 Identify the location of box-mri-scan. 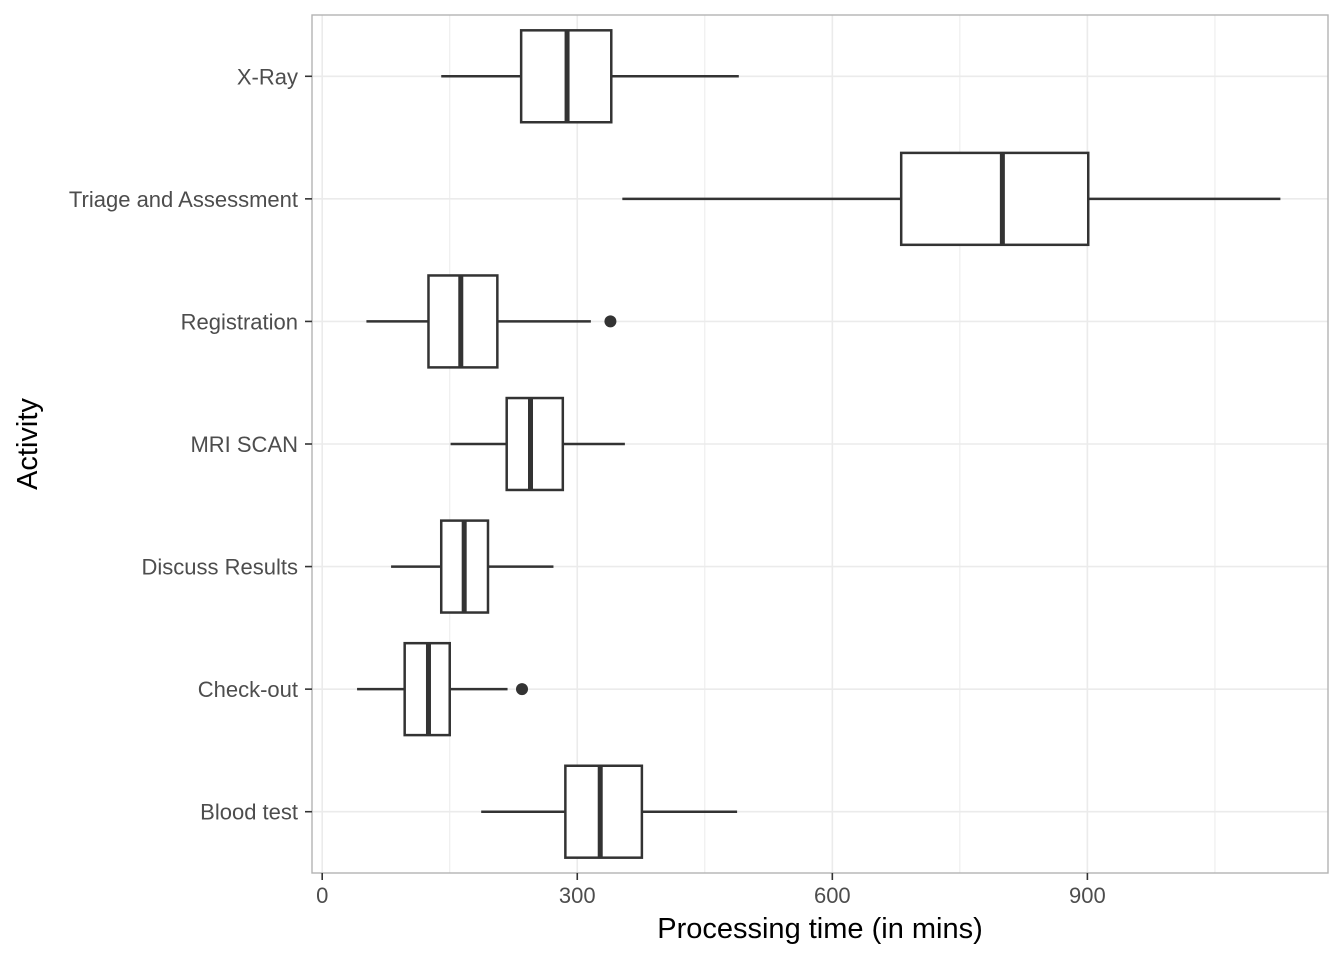
(537, 444).